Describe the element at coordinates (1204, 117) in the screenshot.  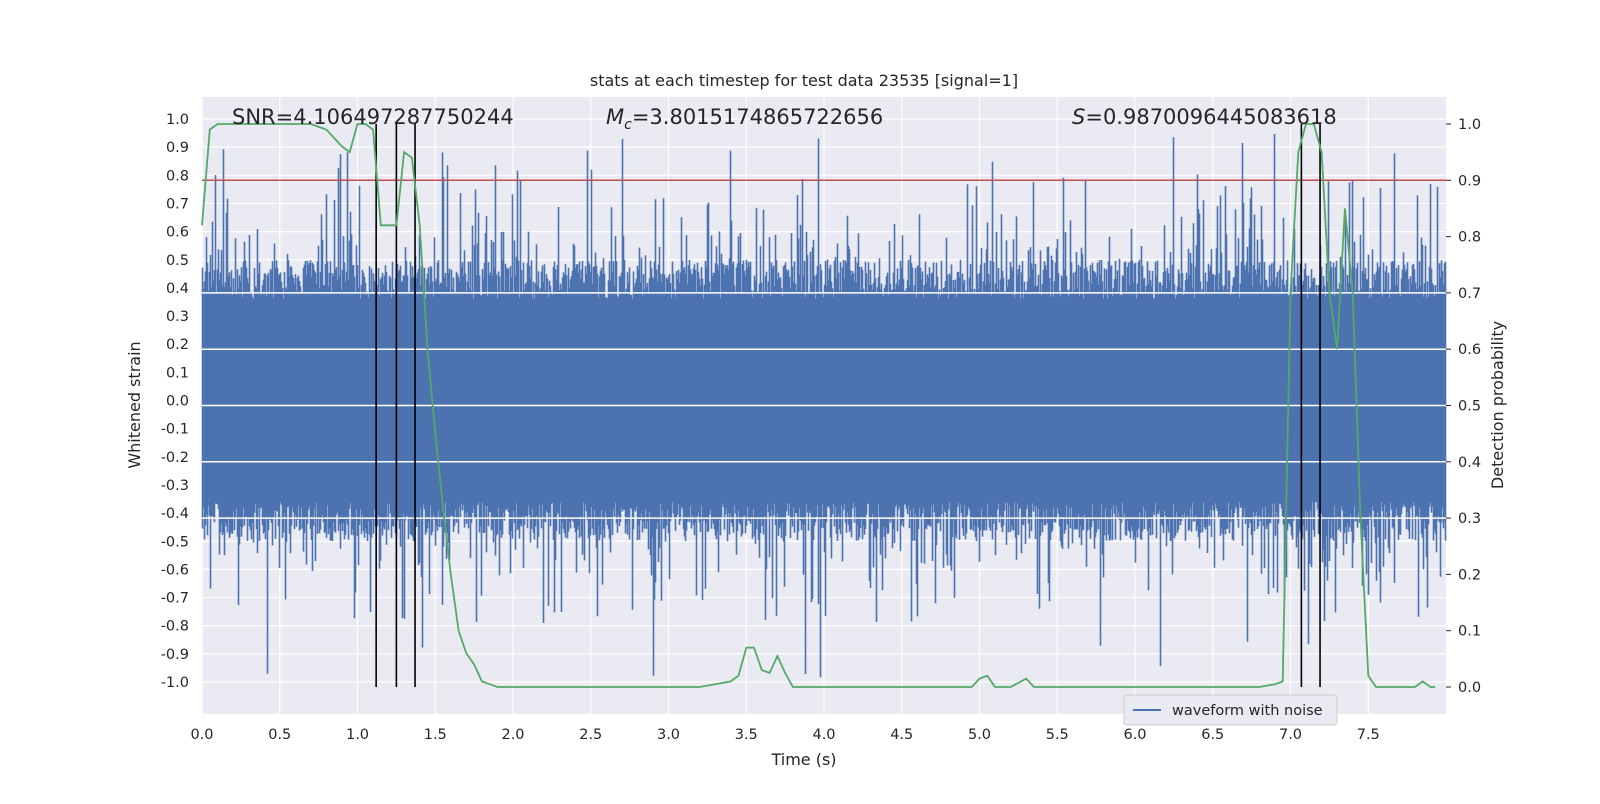
I see `score-annotation: S=0.9870096445083618` at that location.